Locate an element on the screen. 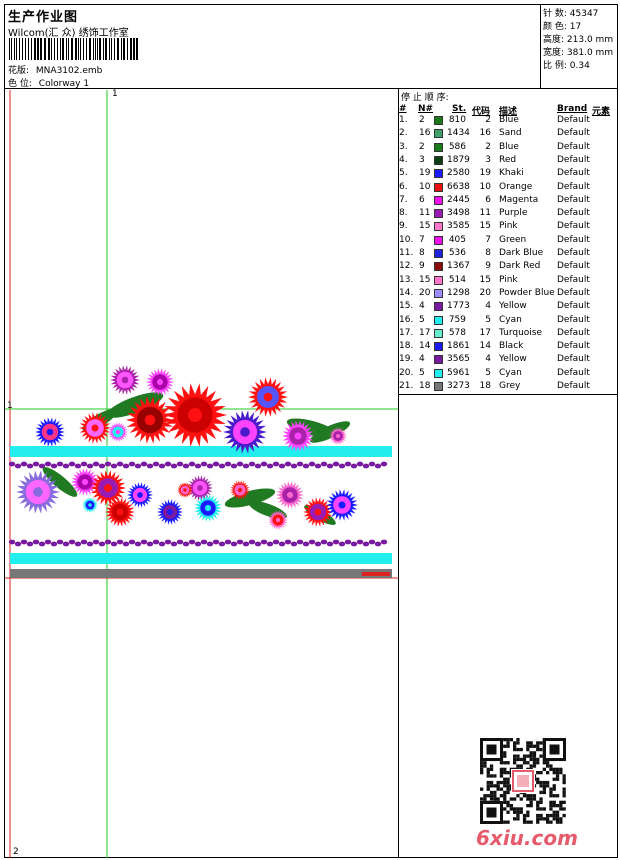  colorway-label: 色 位: is located at coordinates (20, 84).